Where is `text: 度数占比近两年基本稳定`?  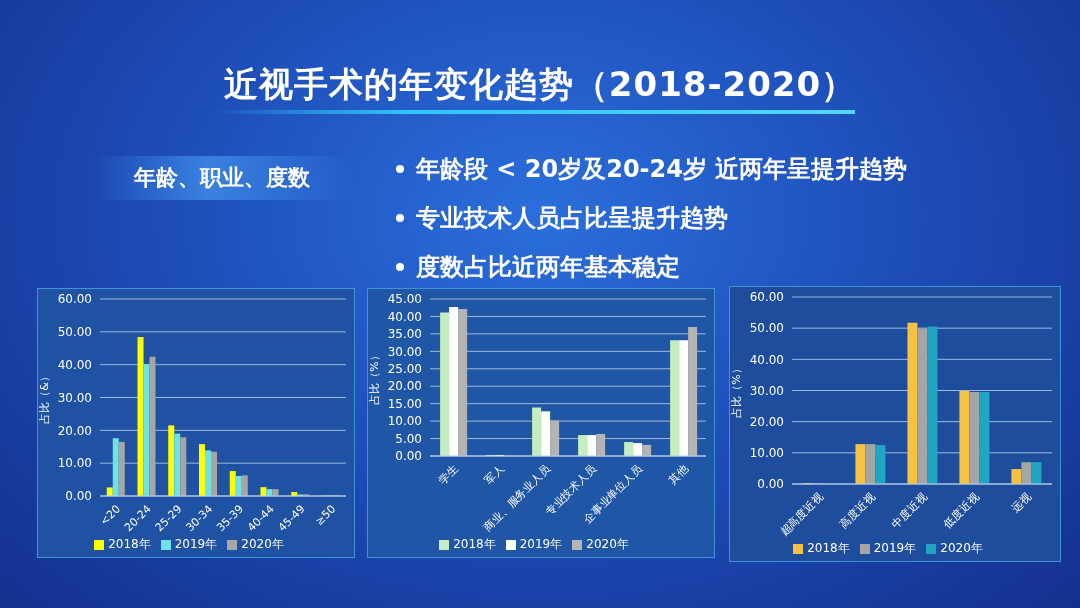
text: 度数占比近两年基本稳定 is located at coordinates (548, 267).